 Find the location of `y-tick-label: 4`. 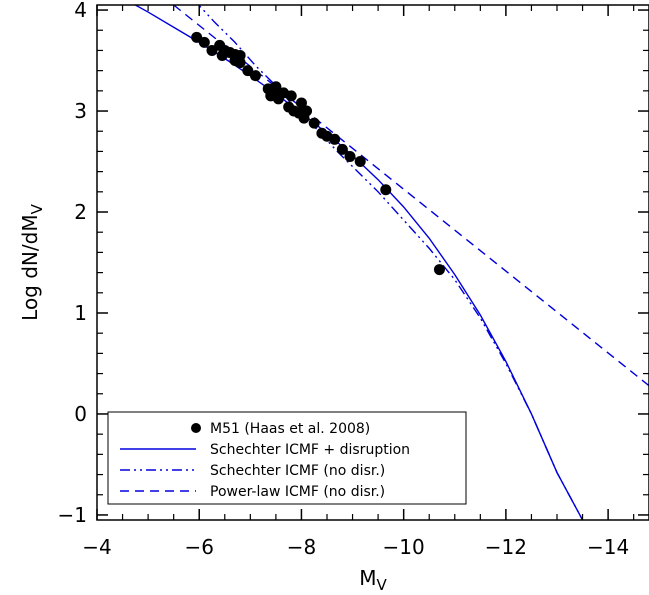

y-tick-label: 4 is located at coordinates (80, 11).